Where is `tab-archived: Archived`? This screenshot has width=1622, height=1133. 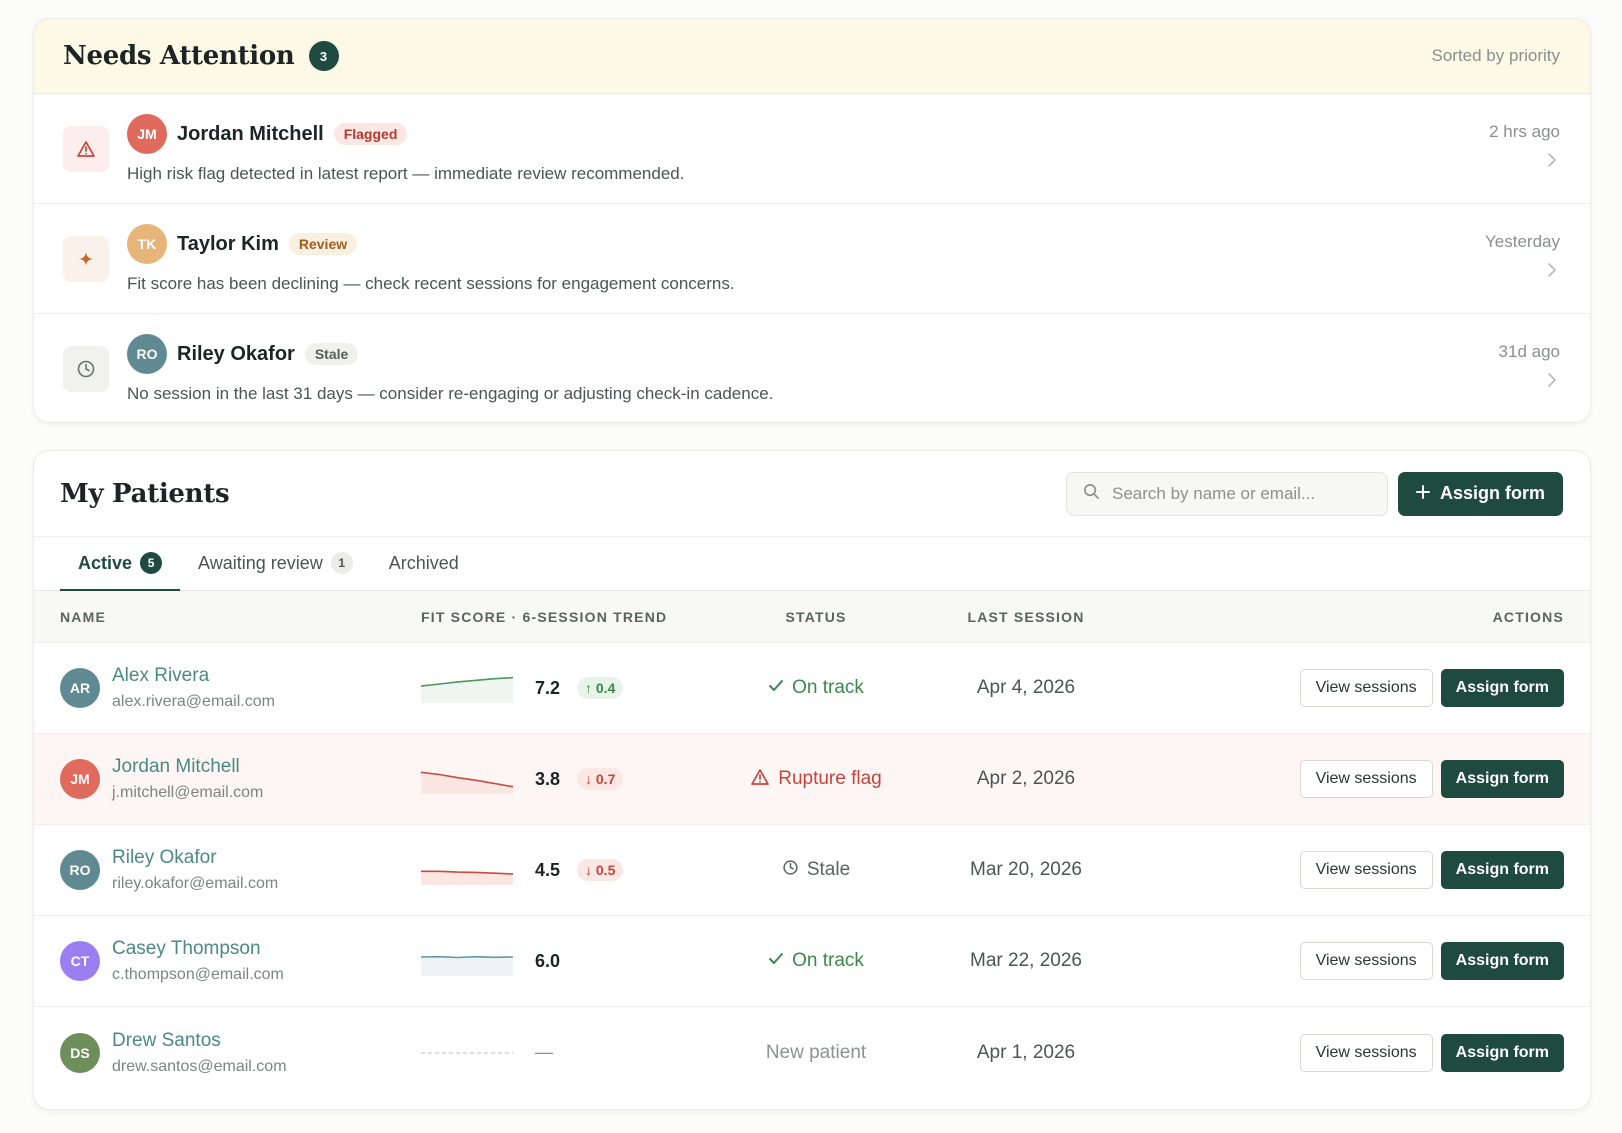 tab-archived: Archived is located at coordinates (424, 563).